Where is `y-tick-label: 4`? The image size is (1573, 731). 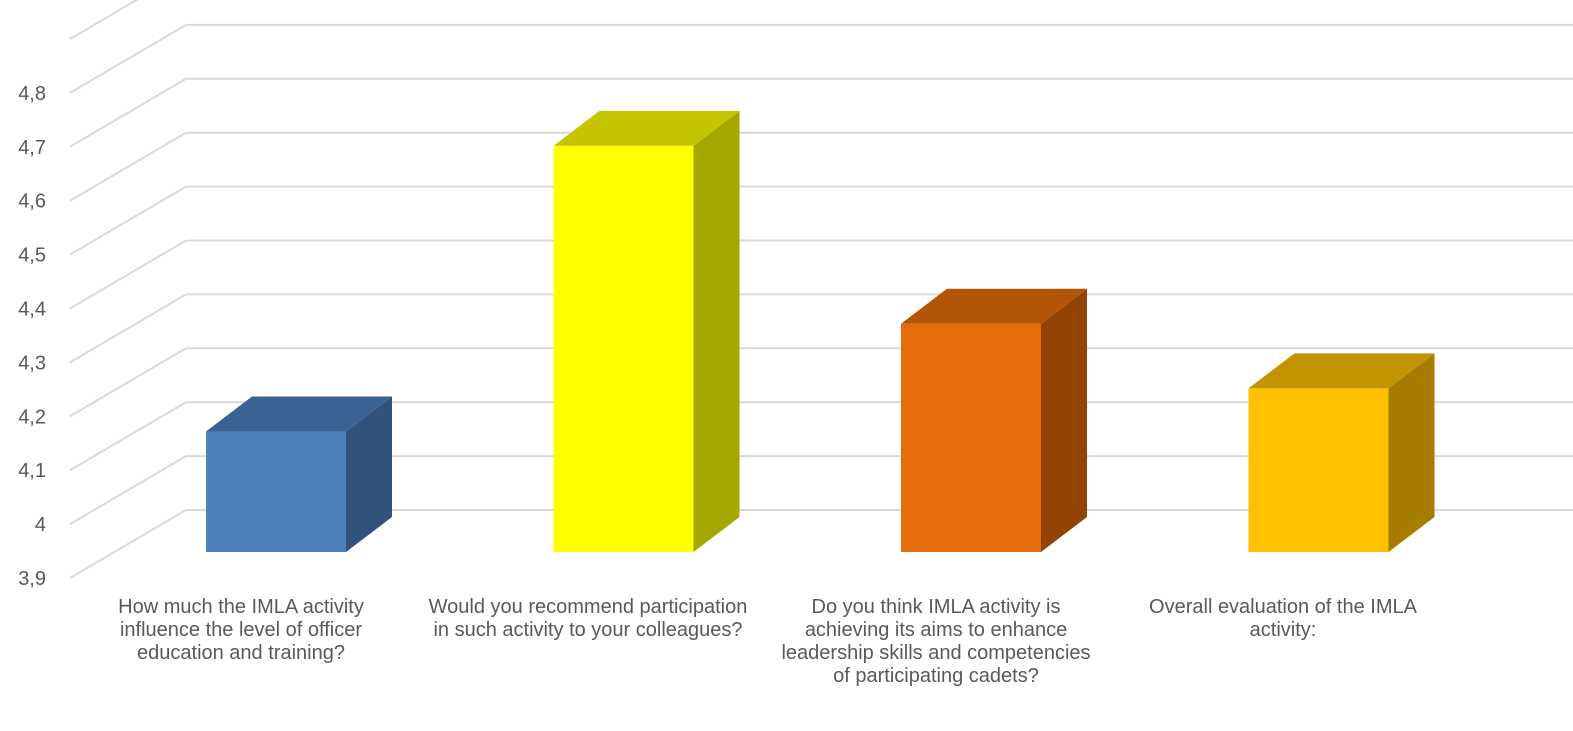 y-tick-label: 4 is located at coordinates (40, 525).